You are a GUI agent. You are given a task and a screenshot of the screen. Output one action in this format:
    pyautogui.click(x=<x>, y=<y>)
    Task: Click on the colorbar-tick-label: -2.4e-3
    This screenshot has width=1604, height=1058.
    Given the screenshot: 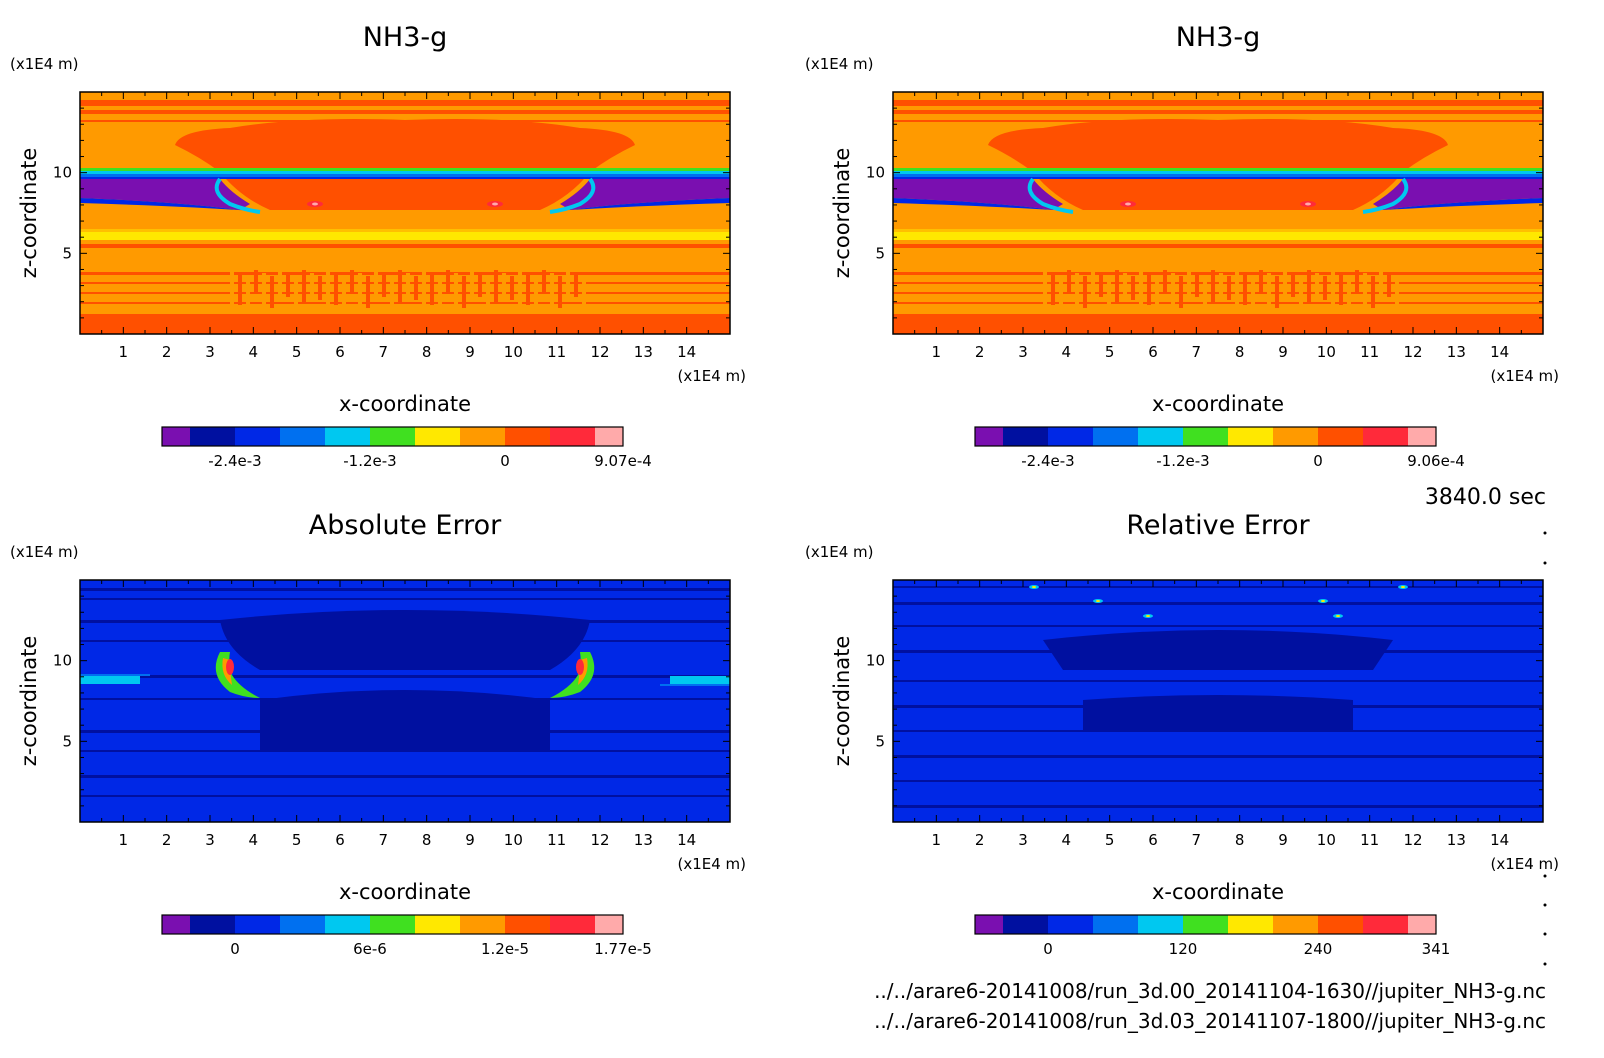 What is the action you would take?
    pyautogui.click(x=1047, y=461)
    